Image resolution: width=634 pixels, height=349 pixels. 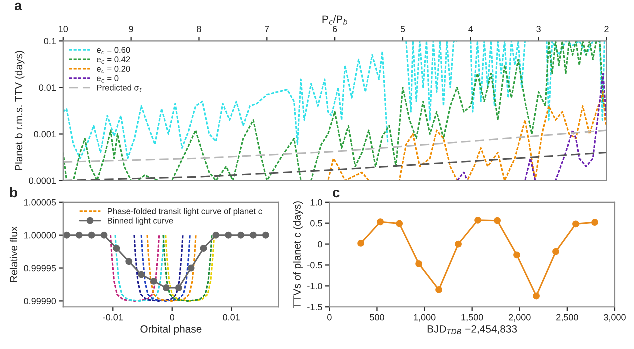 What do you see at coordinates (316, 223) in the screenshot?
I see `y-tick-label: 0.5` at bounding box center [316, 223].